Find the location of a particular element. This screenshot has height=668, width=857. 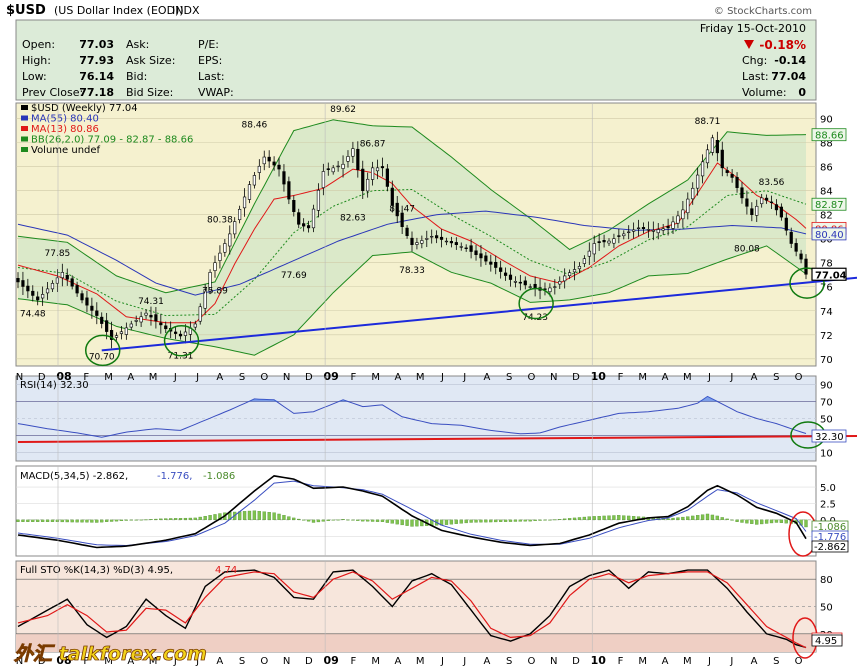

macd-tick-label: 2.5 is located at coordinates (828, 504).